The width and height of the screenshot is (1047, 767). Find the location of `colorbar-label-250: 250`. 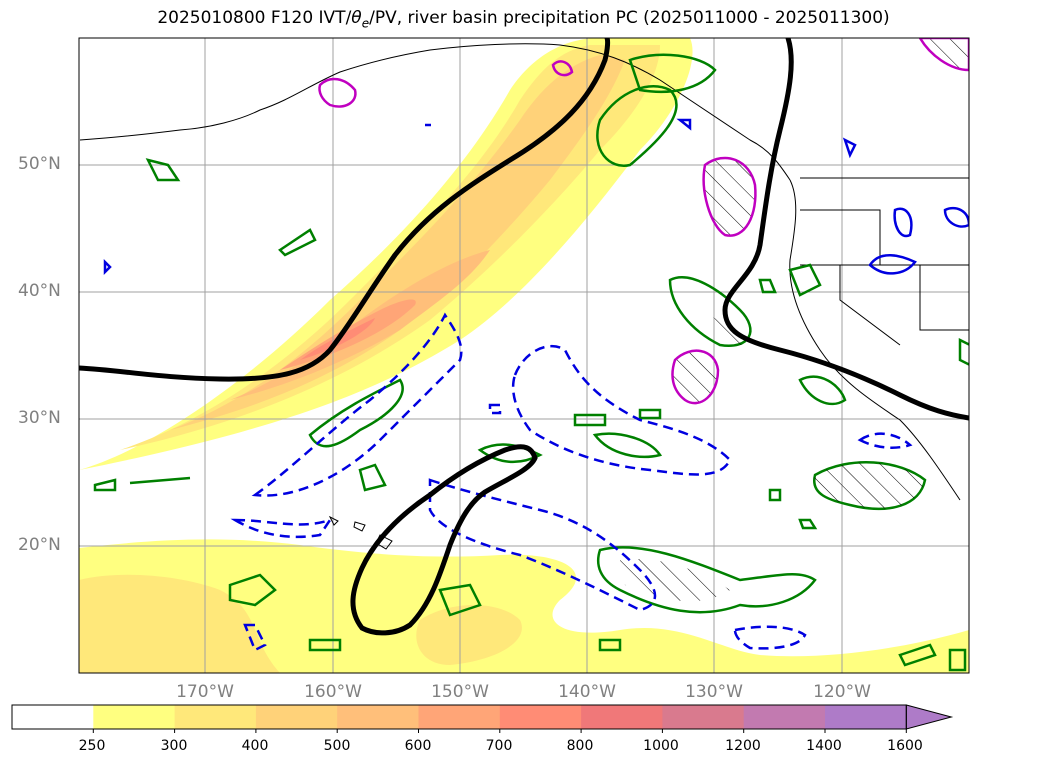

colorbar-label-250: 250 is located at coordinates (92, 746).